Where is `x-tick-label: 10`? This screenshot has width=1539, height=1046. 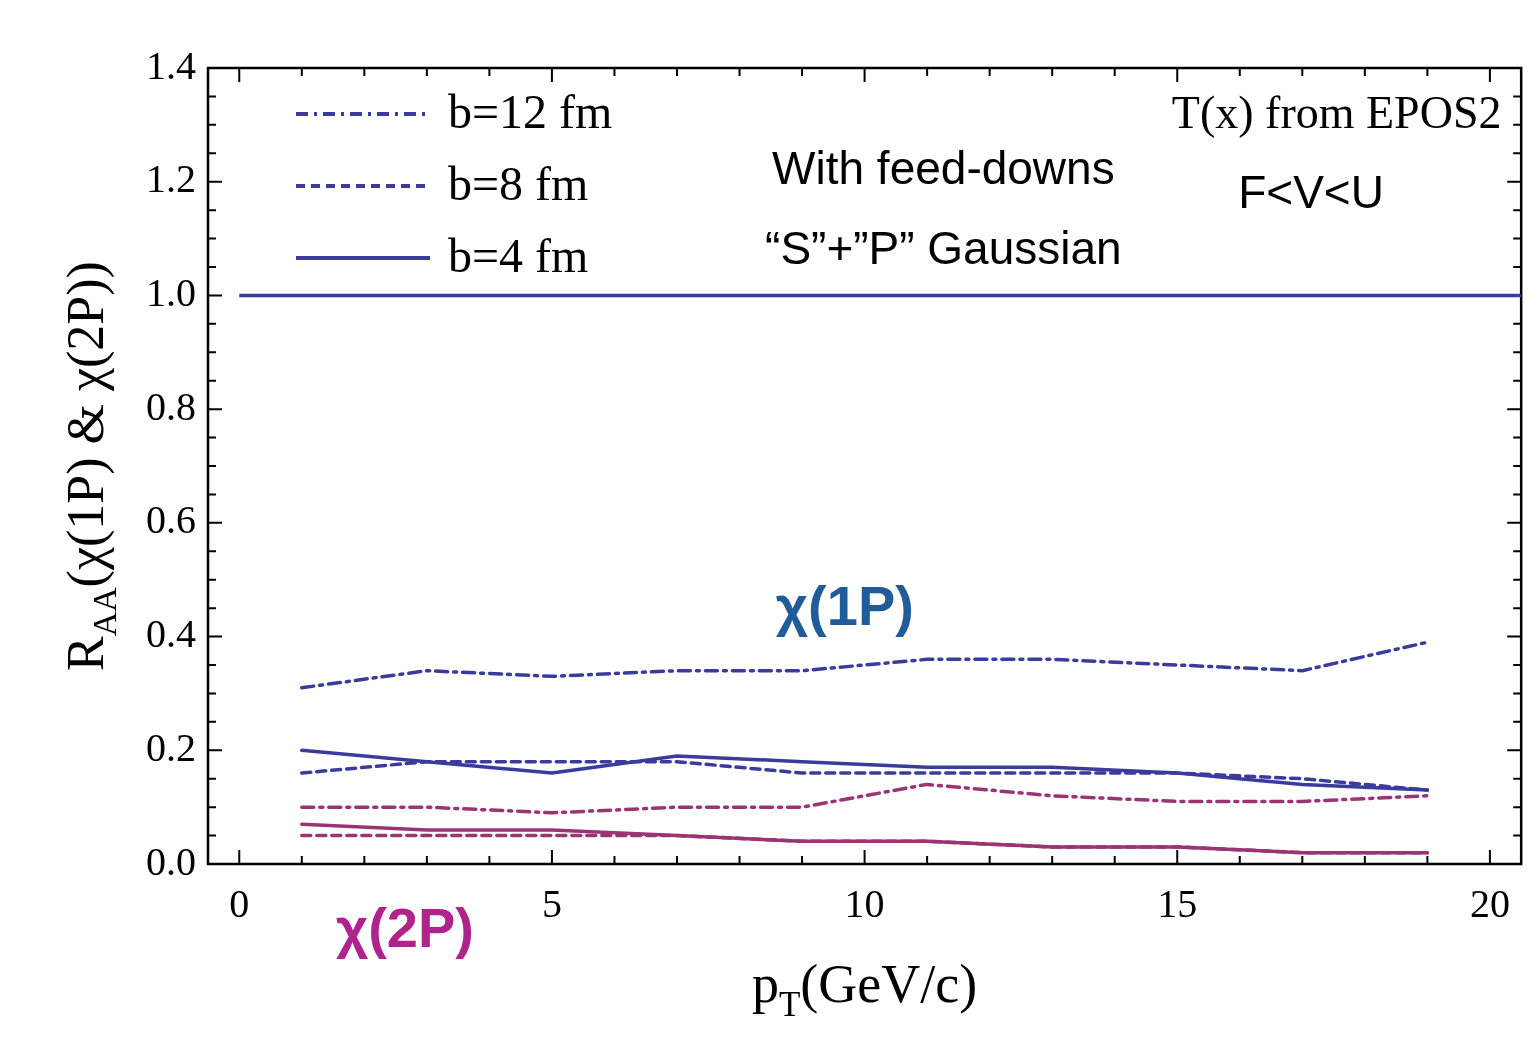 x-tick-label: 10 is located at coordinates (864, 903).